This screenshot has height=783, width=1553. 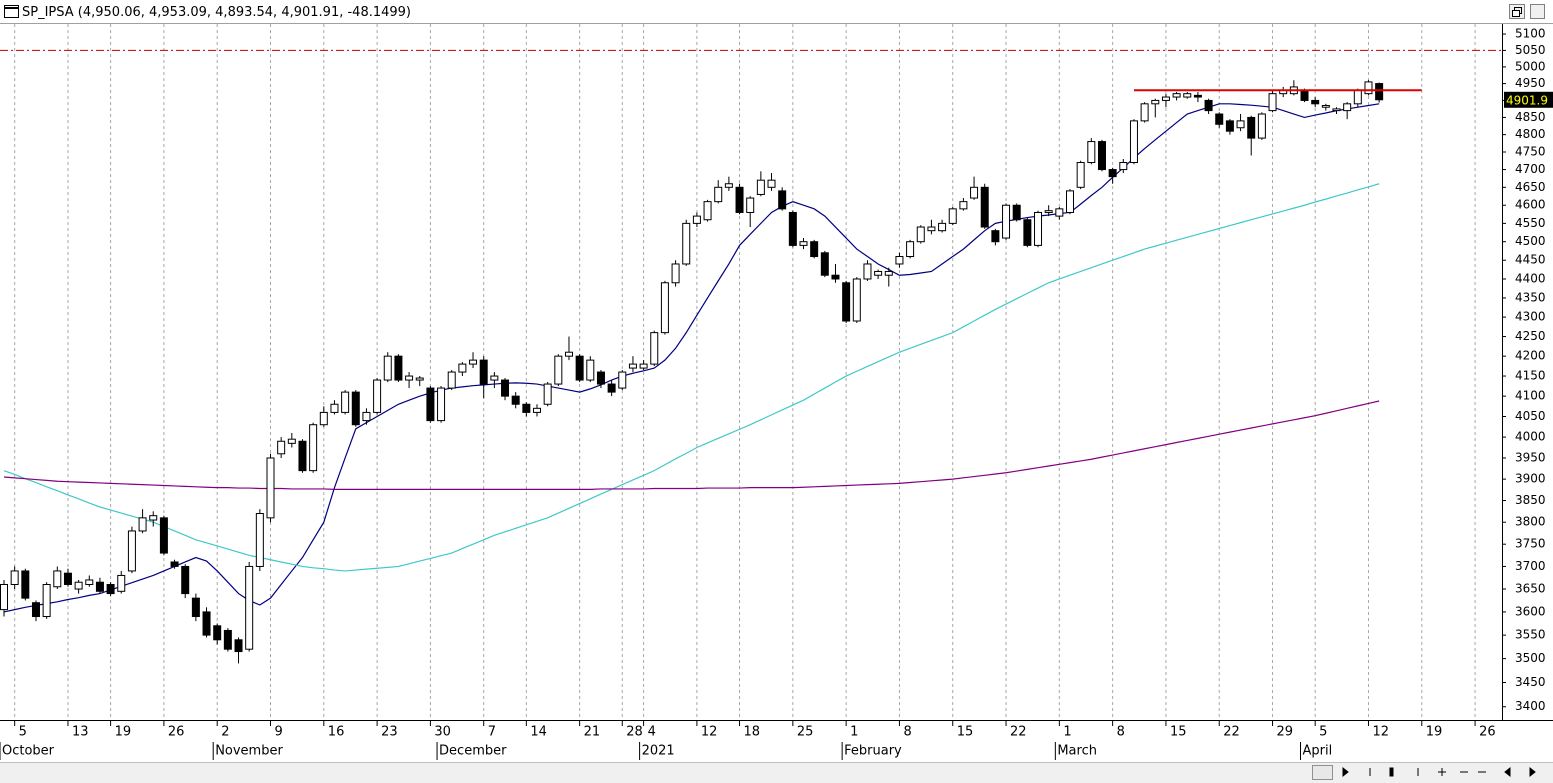 What do you see at coordinates (1530, 34) in the screenshot?
I see `y-tick-label: 5100` at bounding box center [1530, 34].